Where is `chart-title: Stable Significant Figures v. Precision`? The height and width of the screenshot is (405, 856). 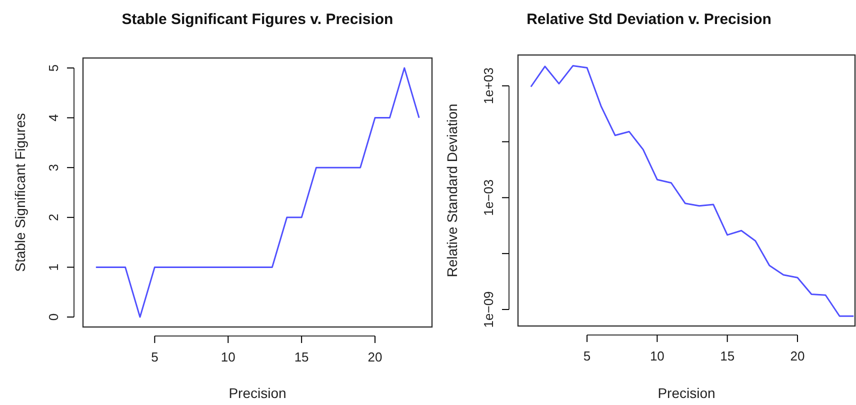 chart-title: Stable Significant Figures v. Precision is located at coordinates (258, 19).